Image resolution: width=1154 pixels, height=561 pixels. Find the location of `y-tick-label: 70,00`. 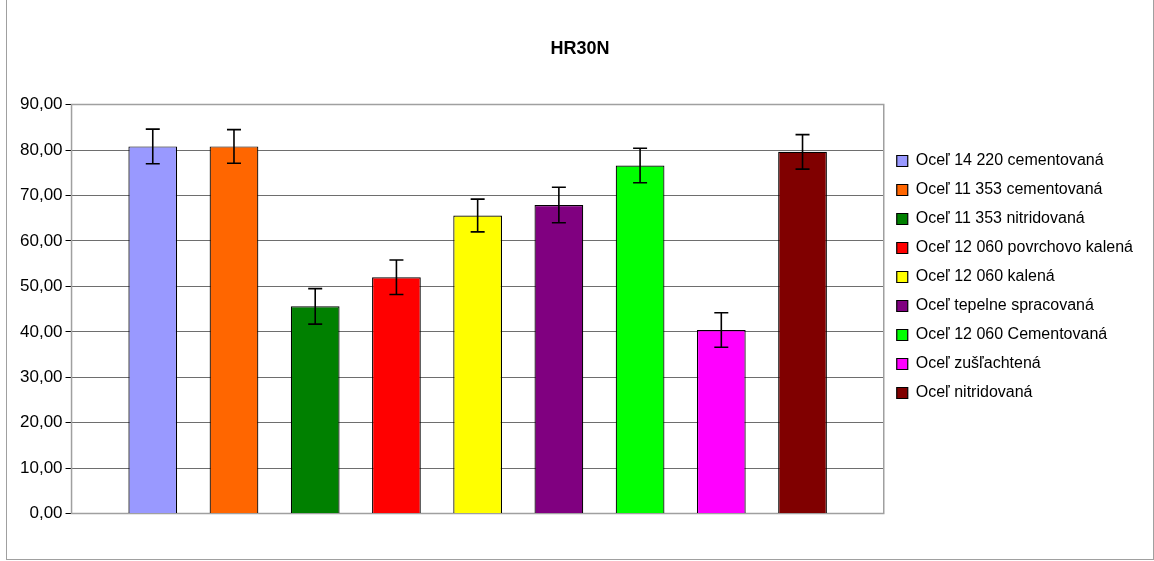

y-tick-label: 70,00 is located at coordinates (41, 195).